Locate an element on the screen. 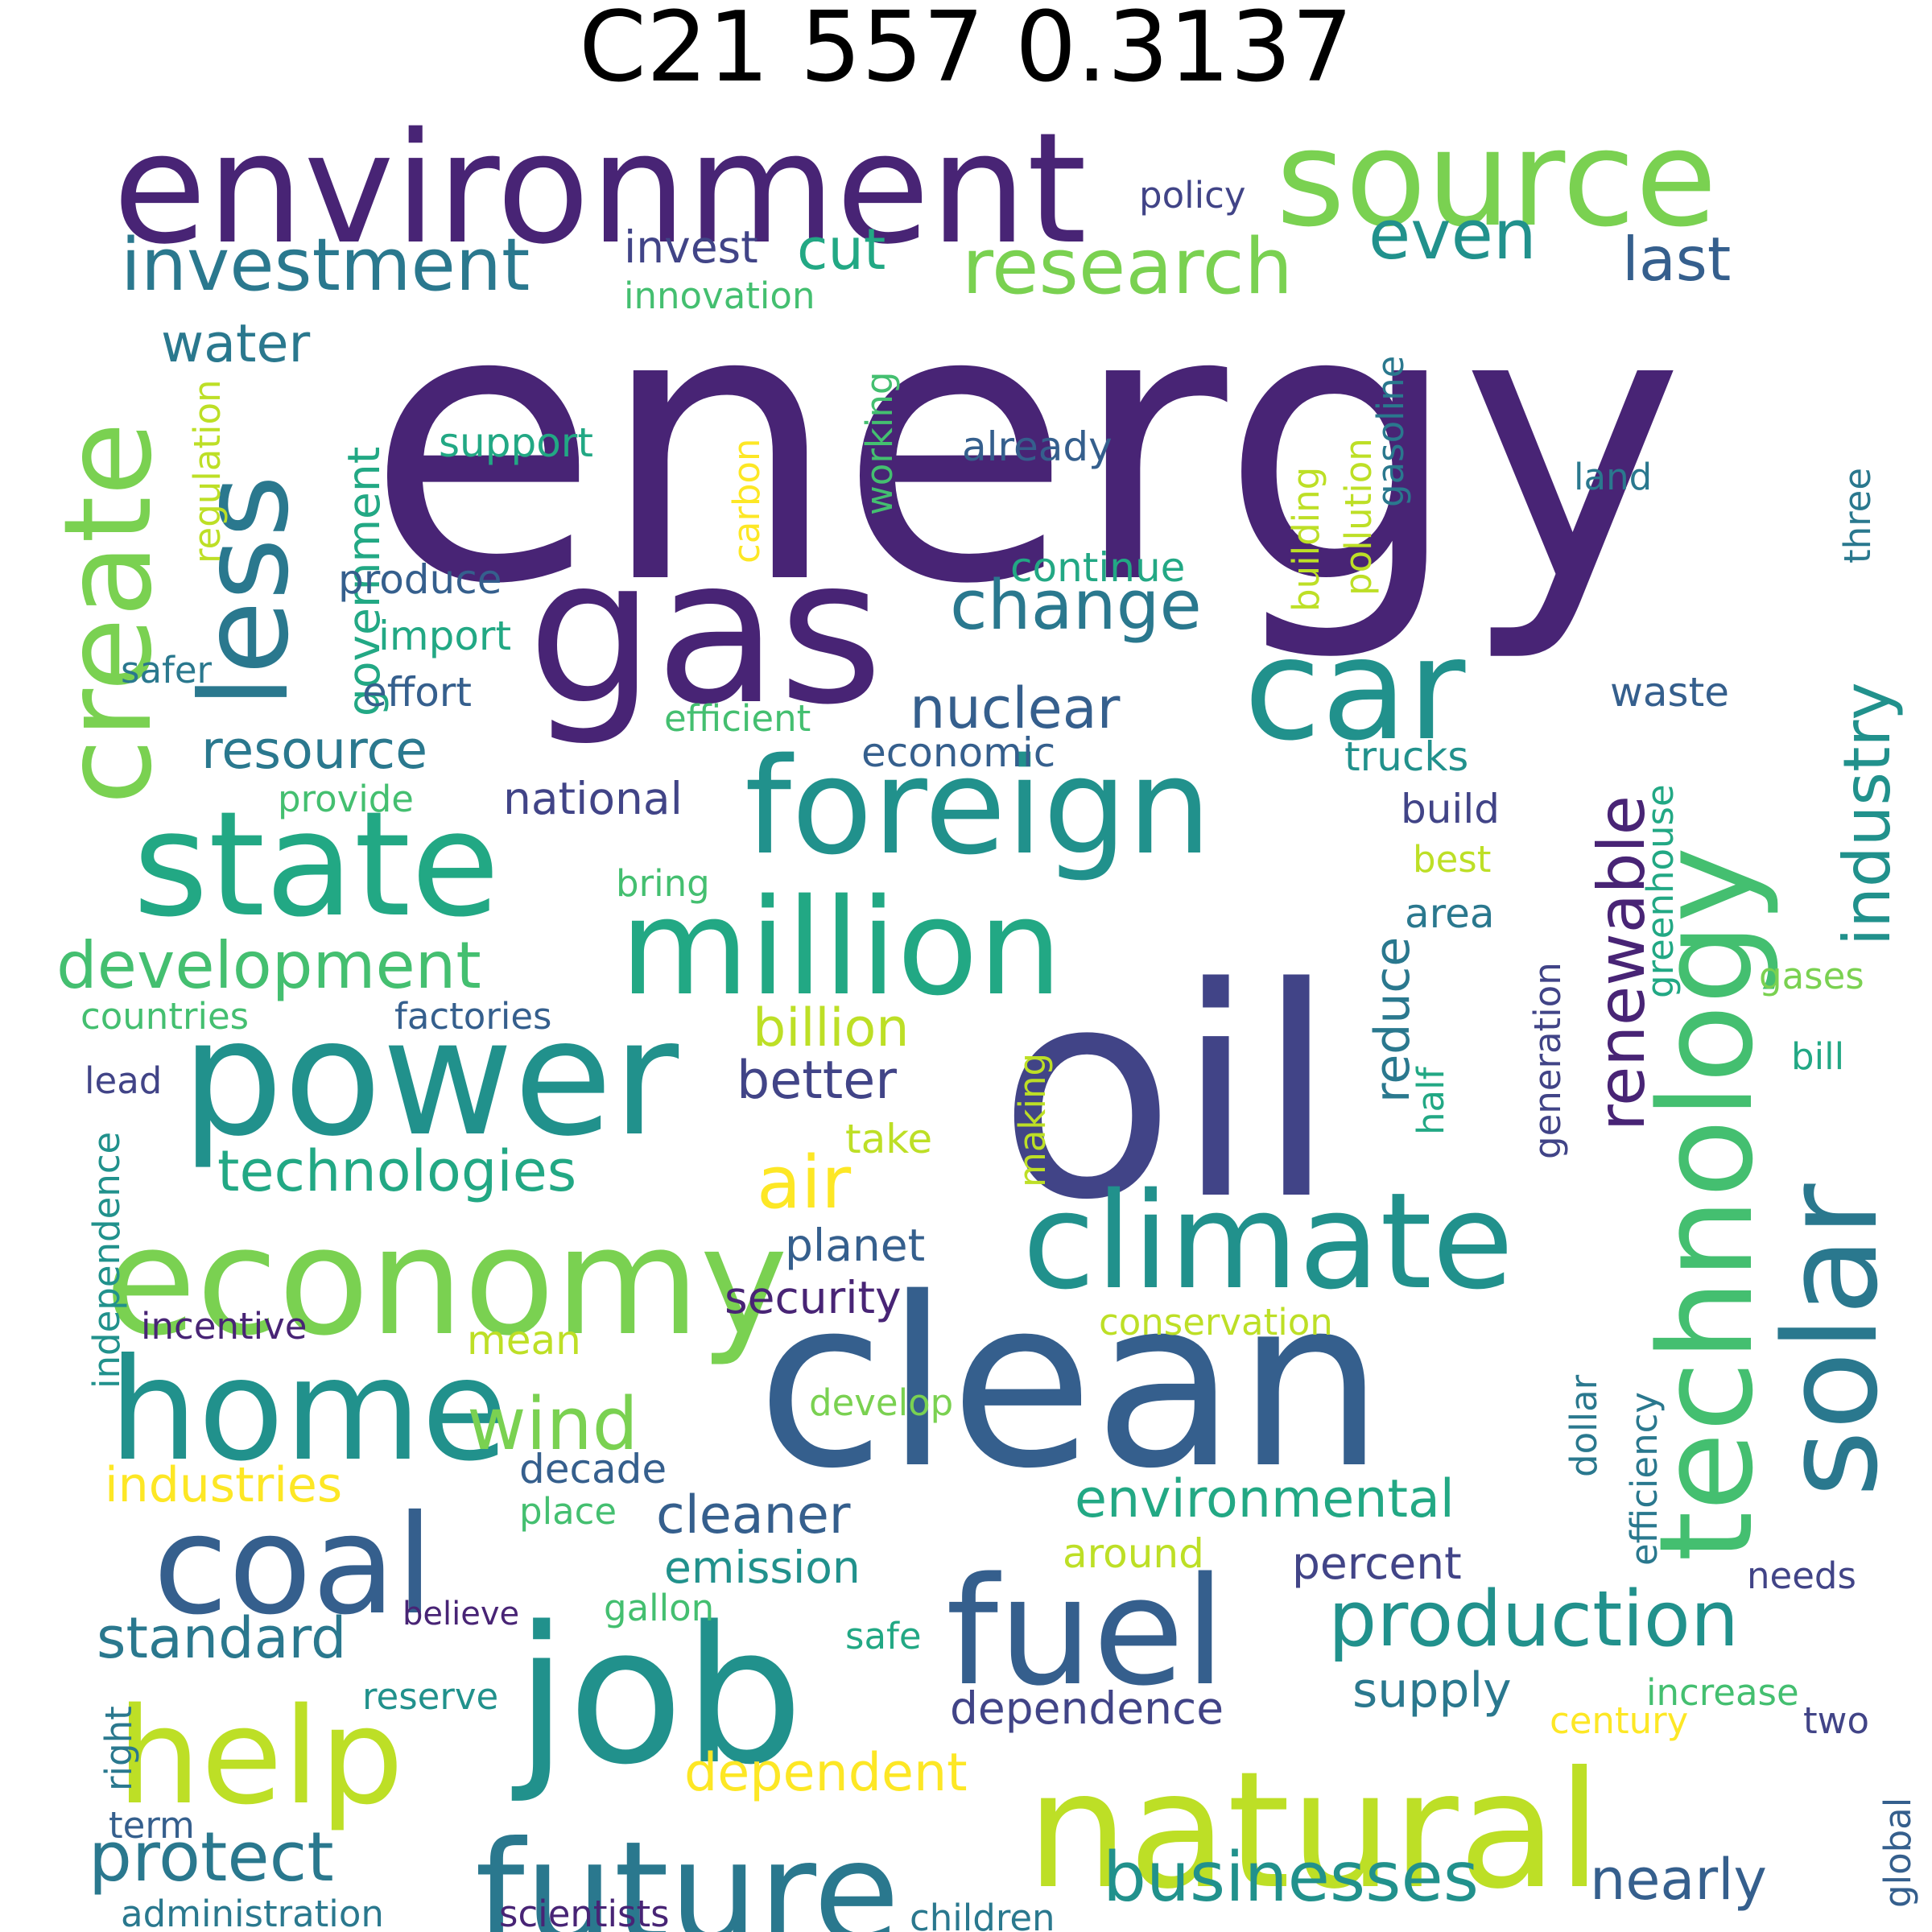  word-half: half is located at coordinates (1431, 1101).